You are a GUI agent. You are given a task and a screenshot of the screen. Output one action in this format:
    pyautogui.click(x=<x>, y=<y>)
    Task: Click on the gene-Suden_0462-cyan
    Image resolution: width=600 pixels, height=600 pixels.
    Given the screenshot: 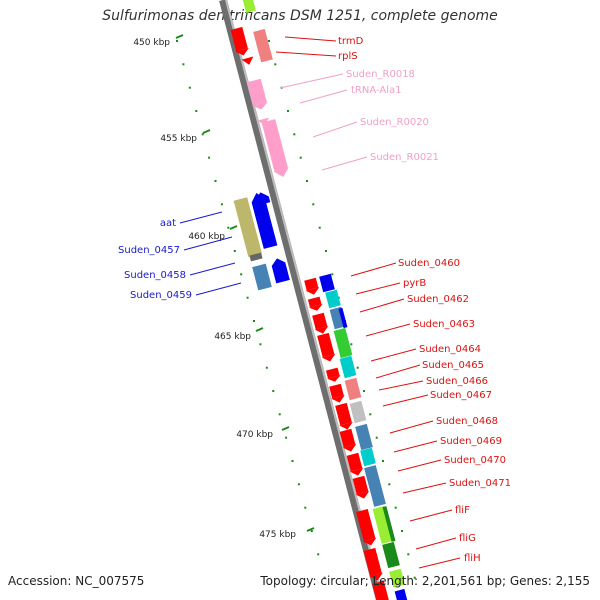 What is the action you would take?
    pyautogui.click(x=333, y=299)
    